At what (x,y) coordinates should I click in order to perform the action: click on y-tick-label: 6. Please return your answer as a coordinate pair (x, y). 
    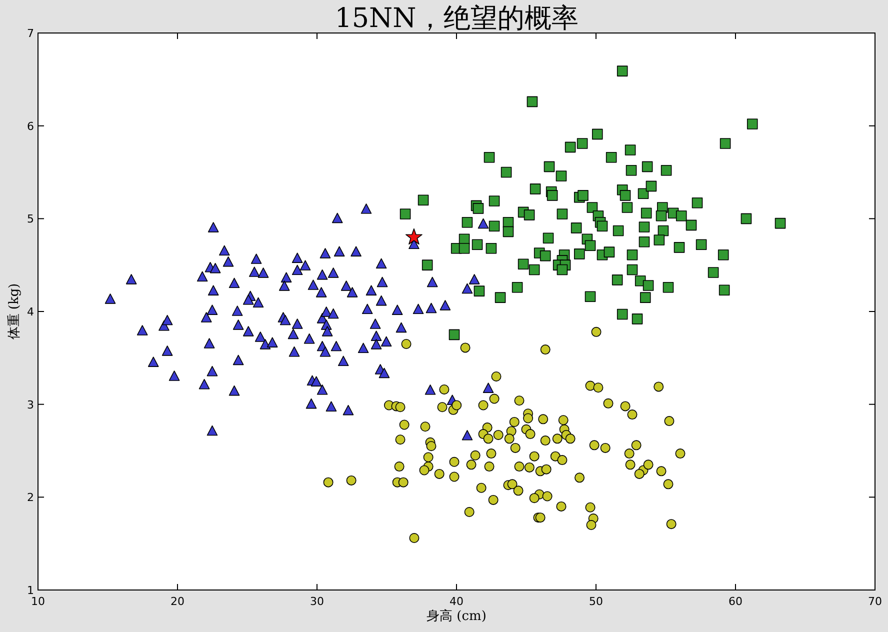
    Looking at the image, I should click on (30, 126).